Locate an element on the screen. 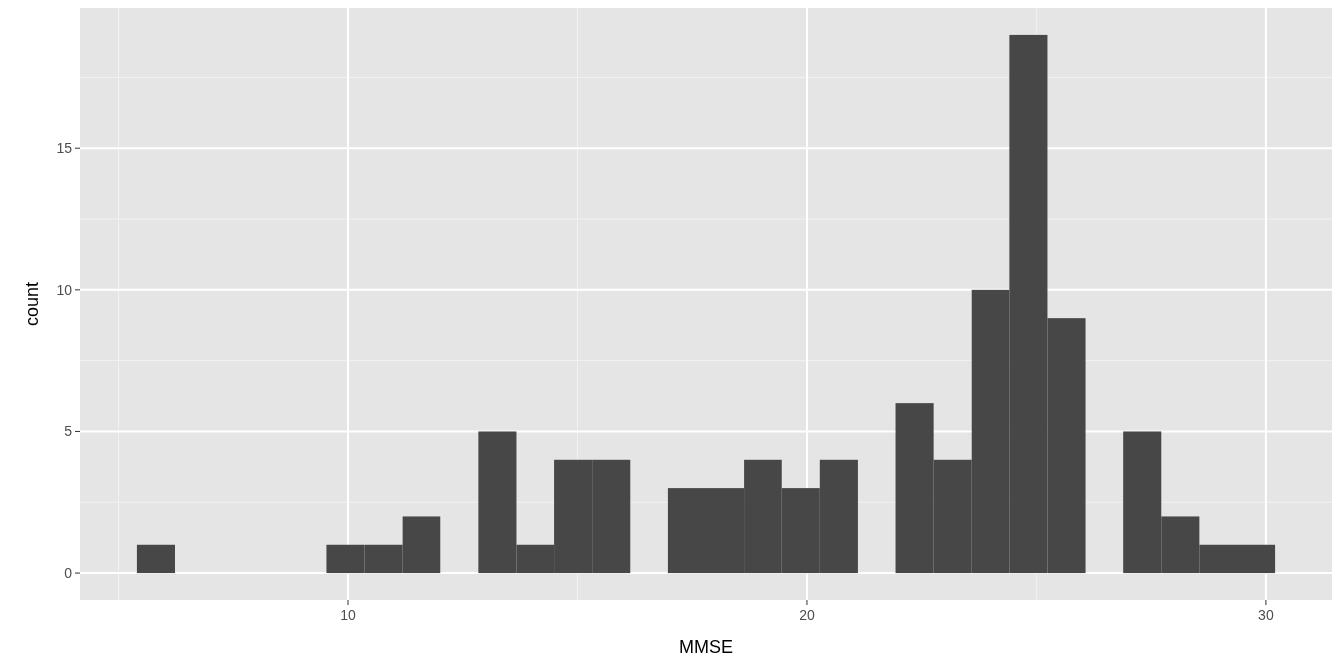 The image size is (1340, 665). y-tick-label: 15 is located at coordinates (64, 148).